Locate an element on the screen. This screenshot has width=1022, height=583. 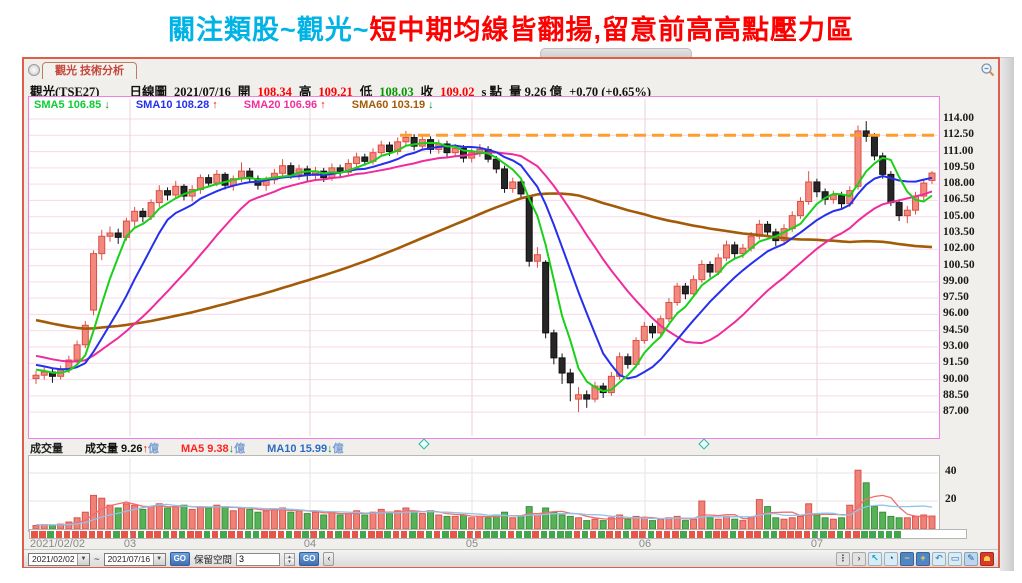
start-date-select: 2021/02/02 ▼ is located at coordinates (59, 559).